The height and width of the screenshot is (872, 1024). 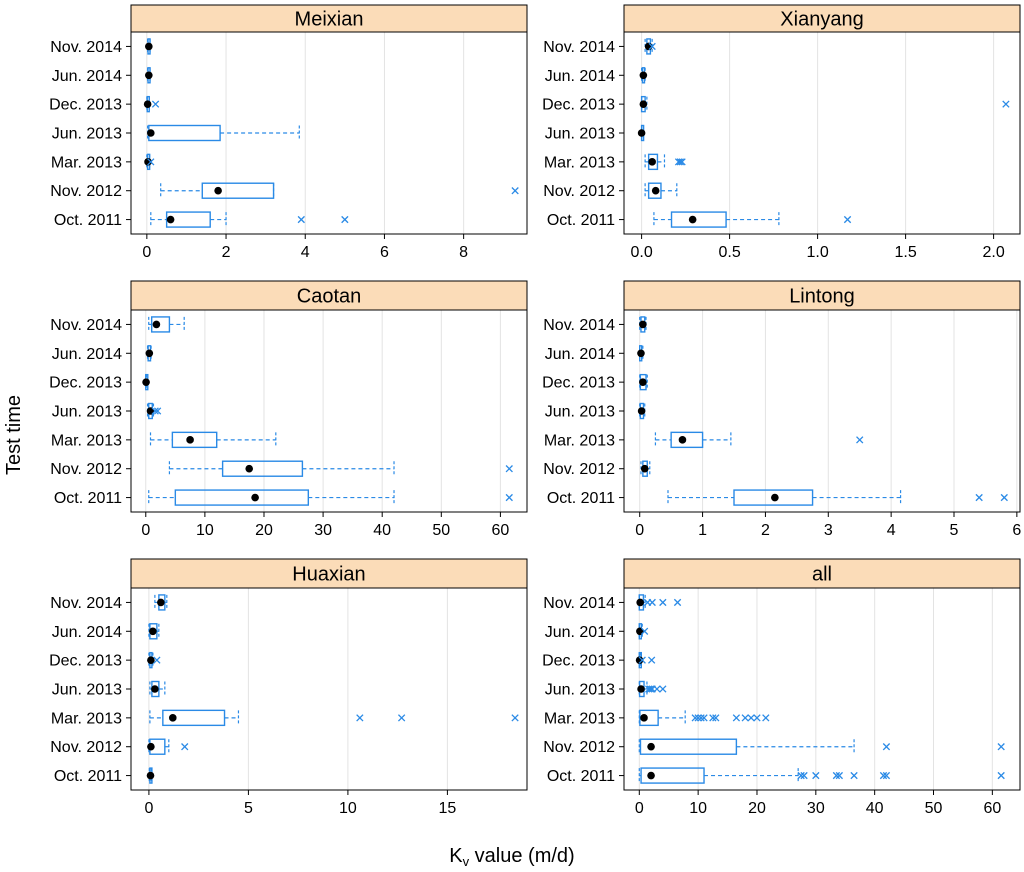 What do you see at coordinates (14, 435) in the screenshot?
I see `y-axis-title: Test time` at bounding box center [14, 435].